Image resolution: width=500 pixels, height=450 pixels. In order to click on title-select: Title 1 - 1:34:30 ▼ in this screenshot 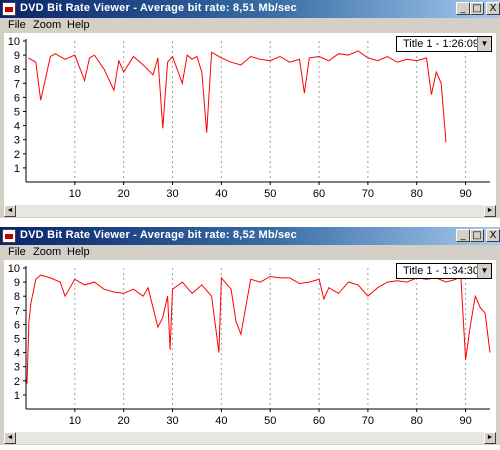, I will do `click(444, 271)`.